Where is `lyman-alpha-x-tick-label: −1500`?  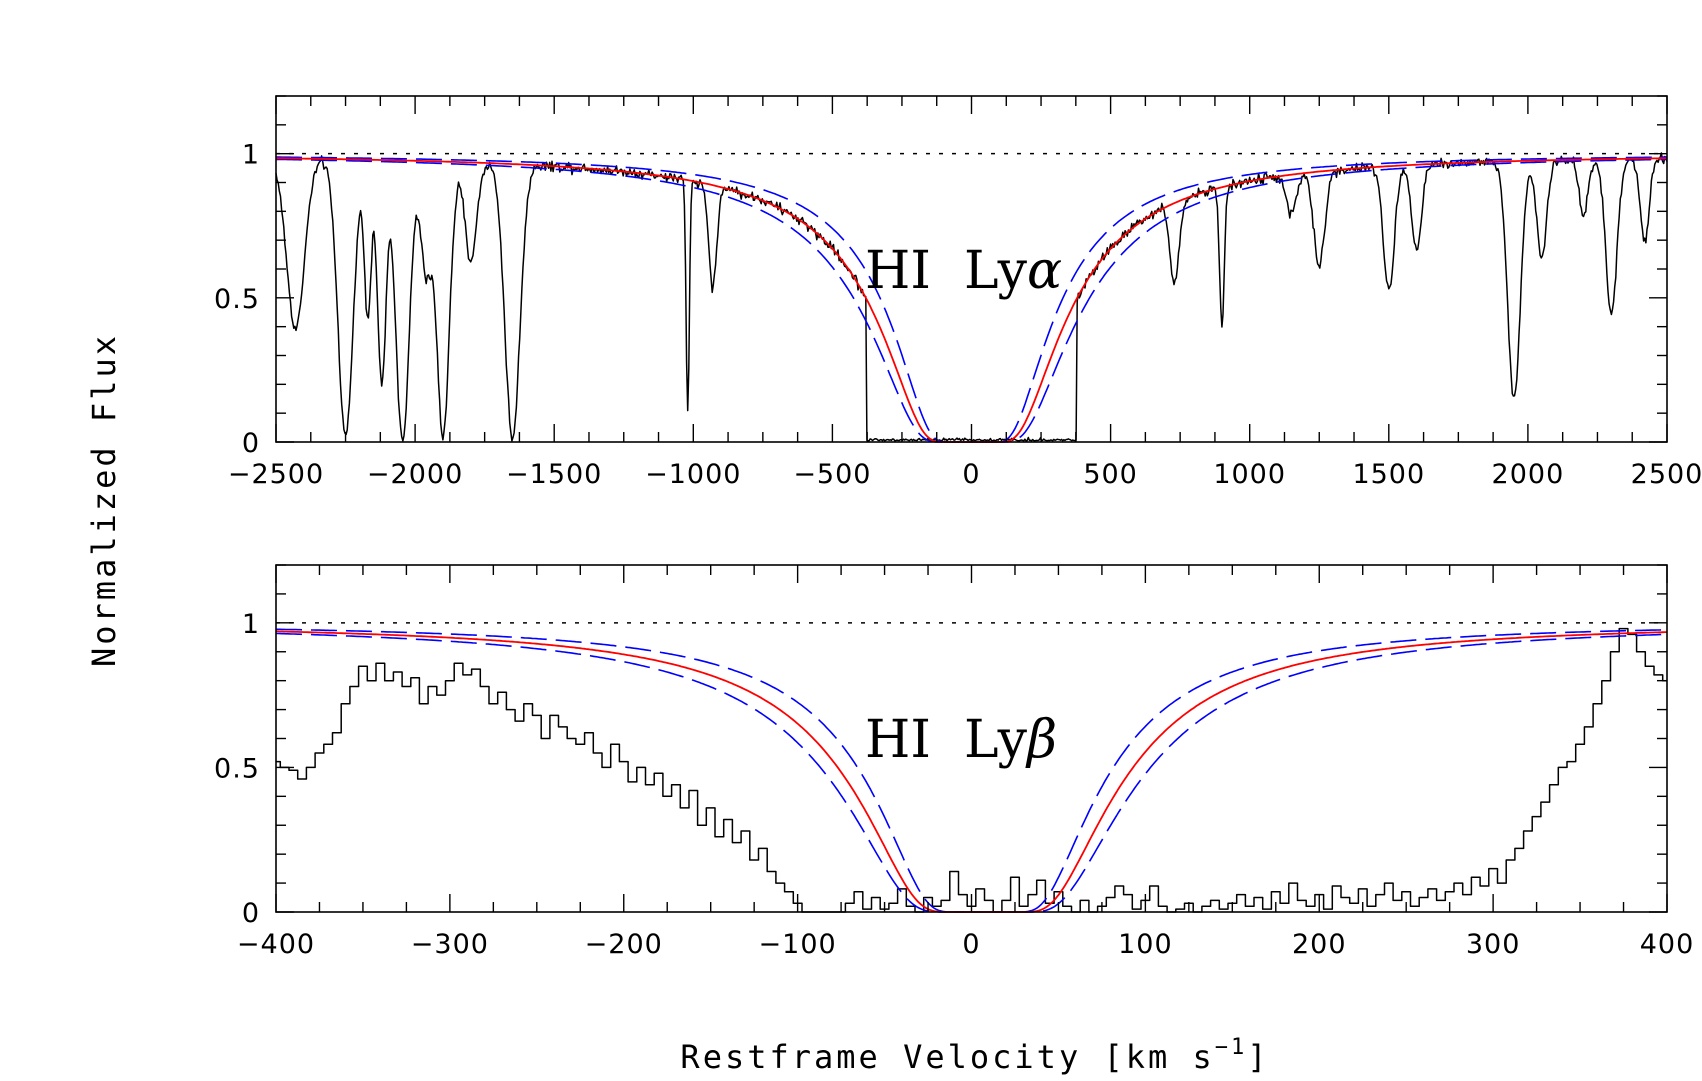 lyman-alpha-x-tick-label: −1500 is located at coordinates (554, 474).